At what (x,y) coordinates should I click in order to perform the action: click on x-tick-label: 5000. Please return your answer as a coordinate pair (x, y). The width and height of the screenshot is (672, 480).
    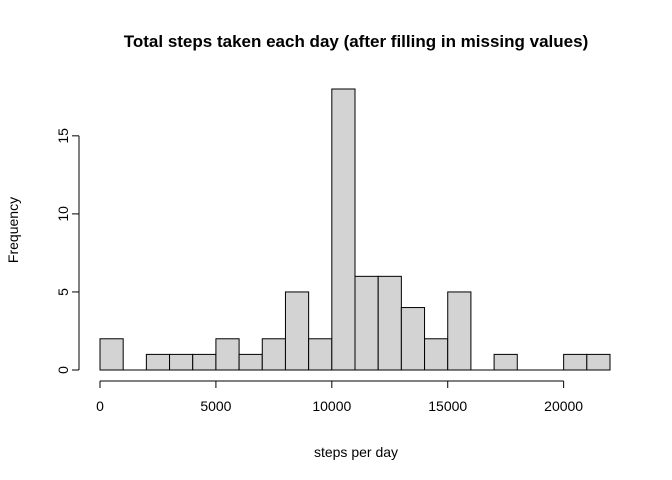
    Looking at the image, I should click on (215, 406).